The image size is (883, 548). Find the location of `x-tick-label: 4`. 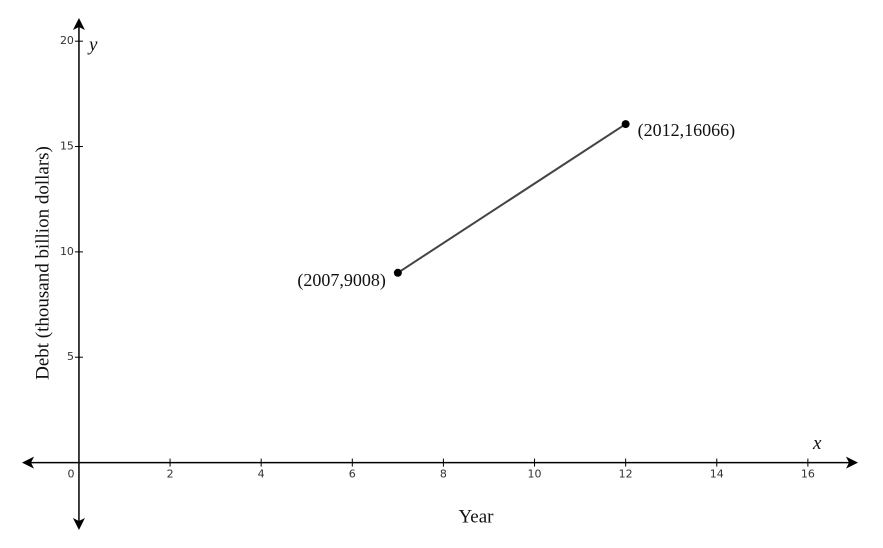

x-tick-label: 4 is located at coordinates (261, 474).